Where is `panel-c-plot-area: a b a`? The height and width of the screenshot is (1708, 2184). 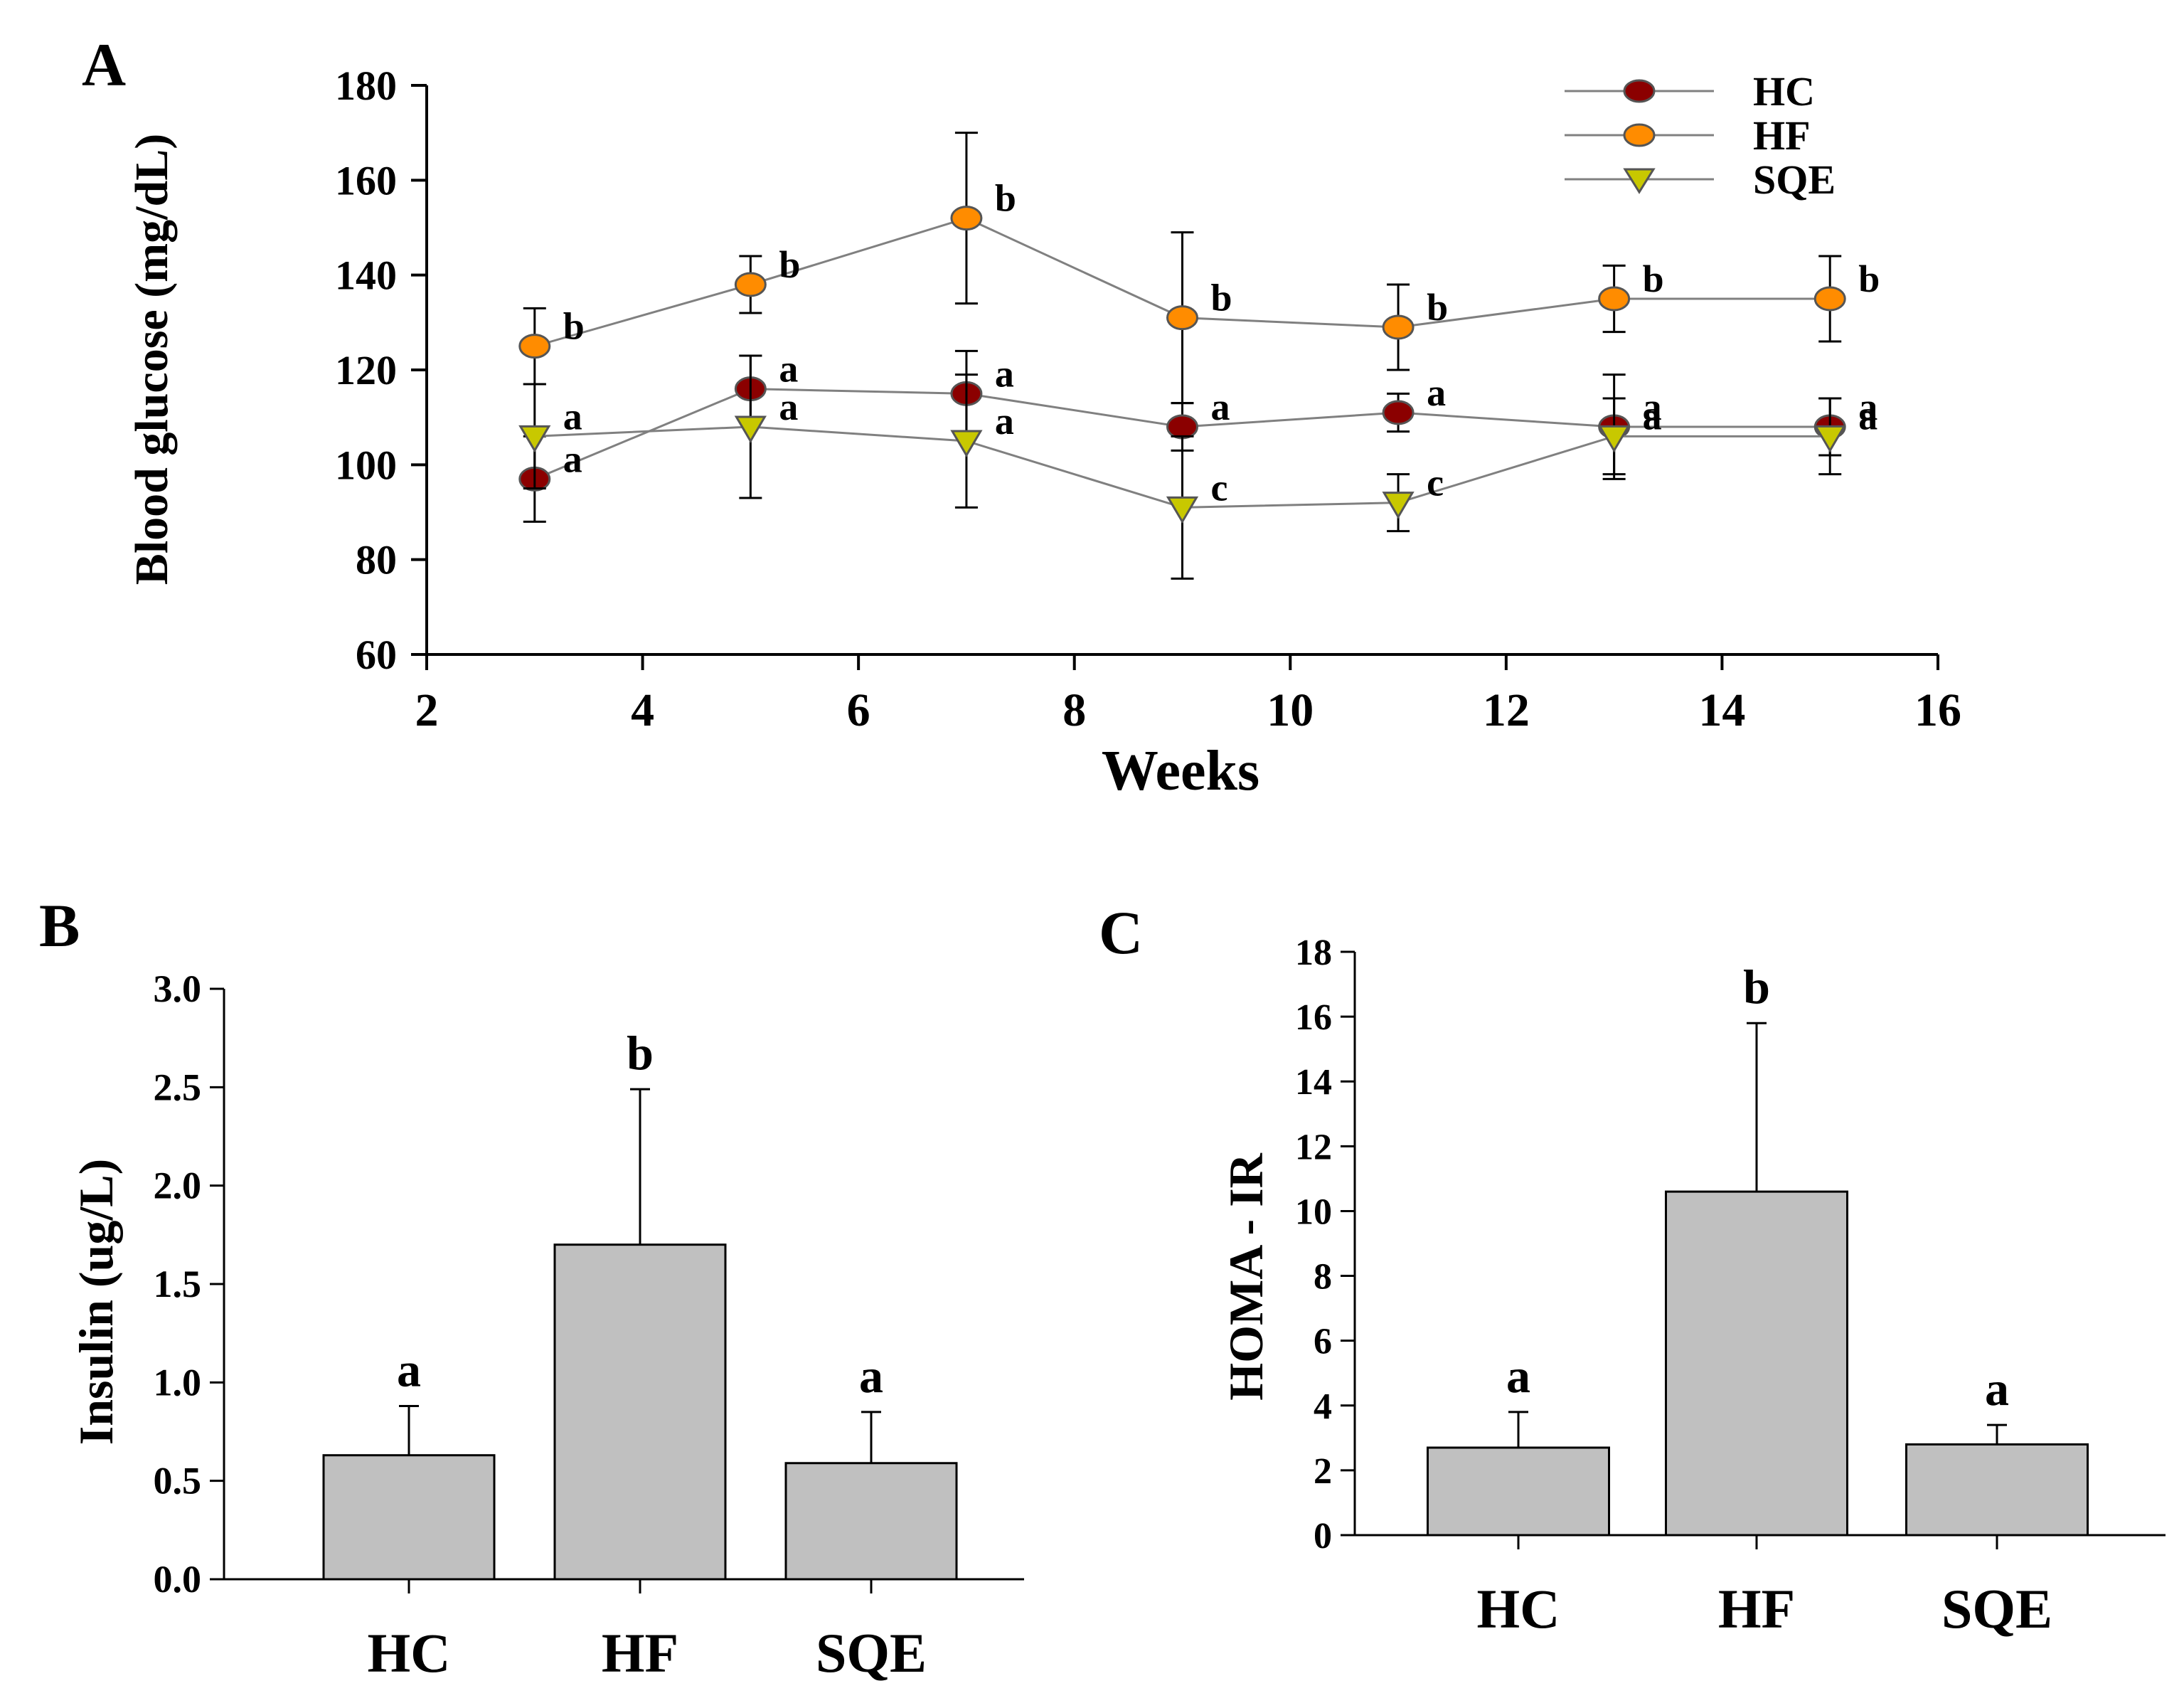
panel-c-plot-area: a b a is located at coordinates (1758, 1248).